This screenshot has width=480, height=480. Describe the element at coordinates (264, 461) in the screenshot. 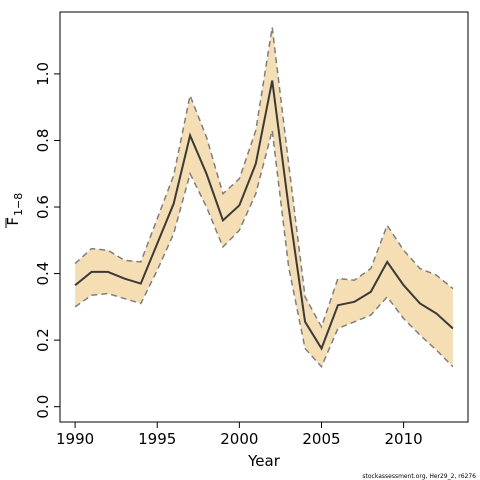

I see `x-axis-label: Year` at that location.